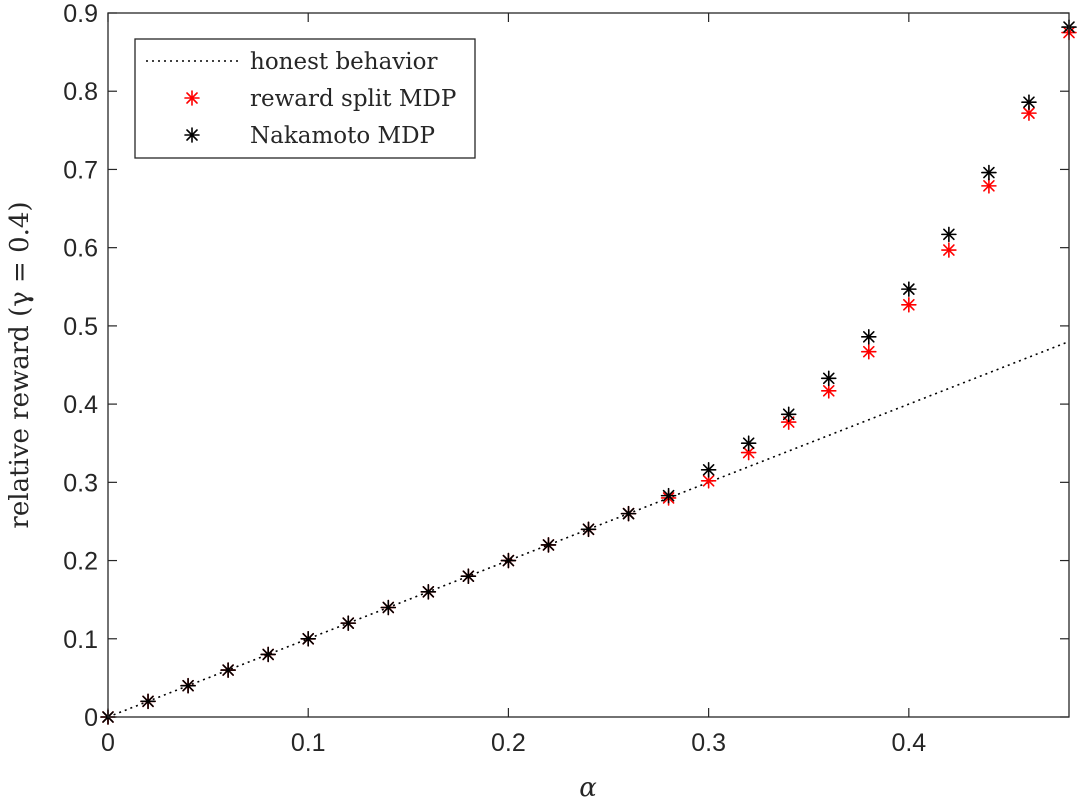 This screenshot has width=1080, height=802. What do you see at coordinates (20, 364) in the screenshot?
I see `y-axis-label: relative reward (γ = 0.4)` at bounding box center [20, 364].